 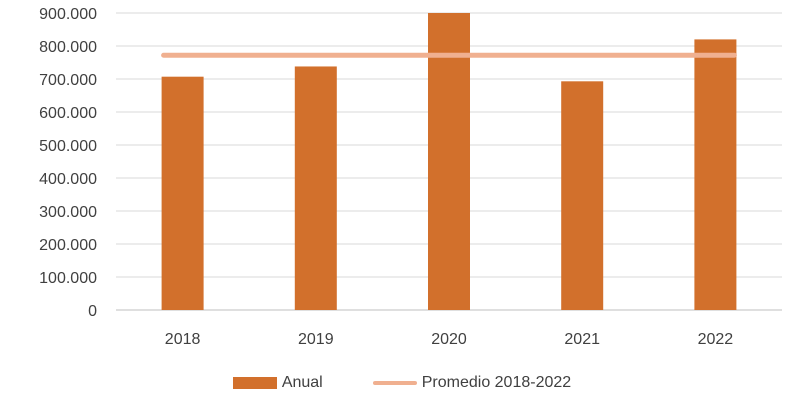 I want to click on x-tick-label: 2018, so click(x=183, y=339).